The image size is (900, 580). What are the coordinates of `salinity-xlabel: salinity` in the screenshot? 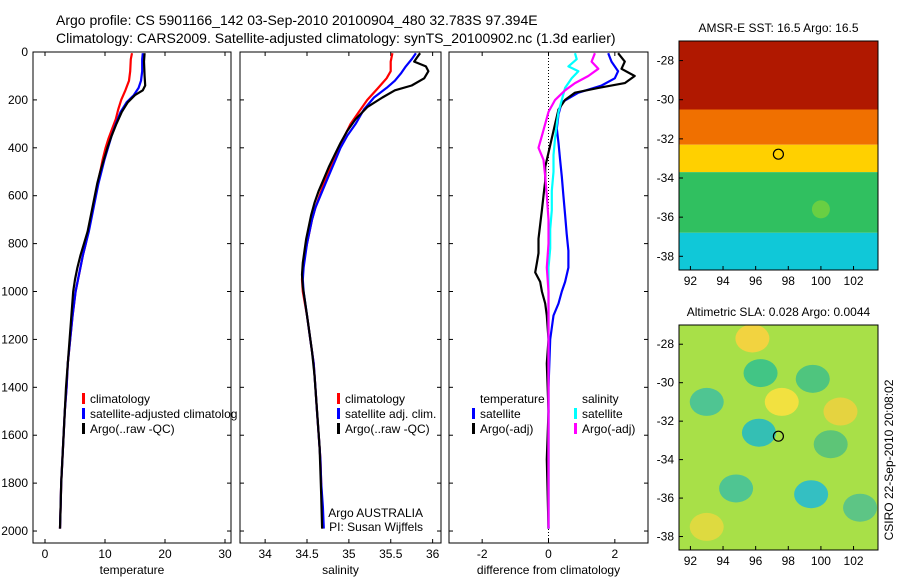 It's located at (340, 570).